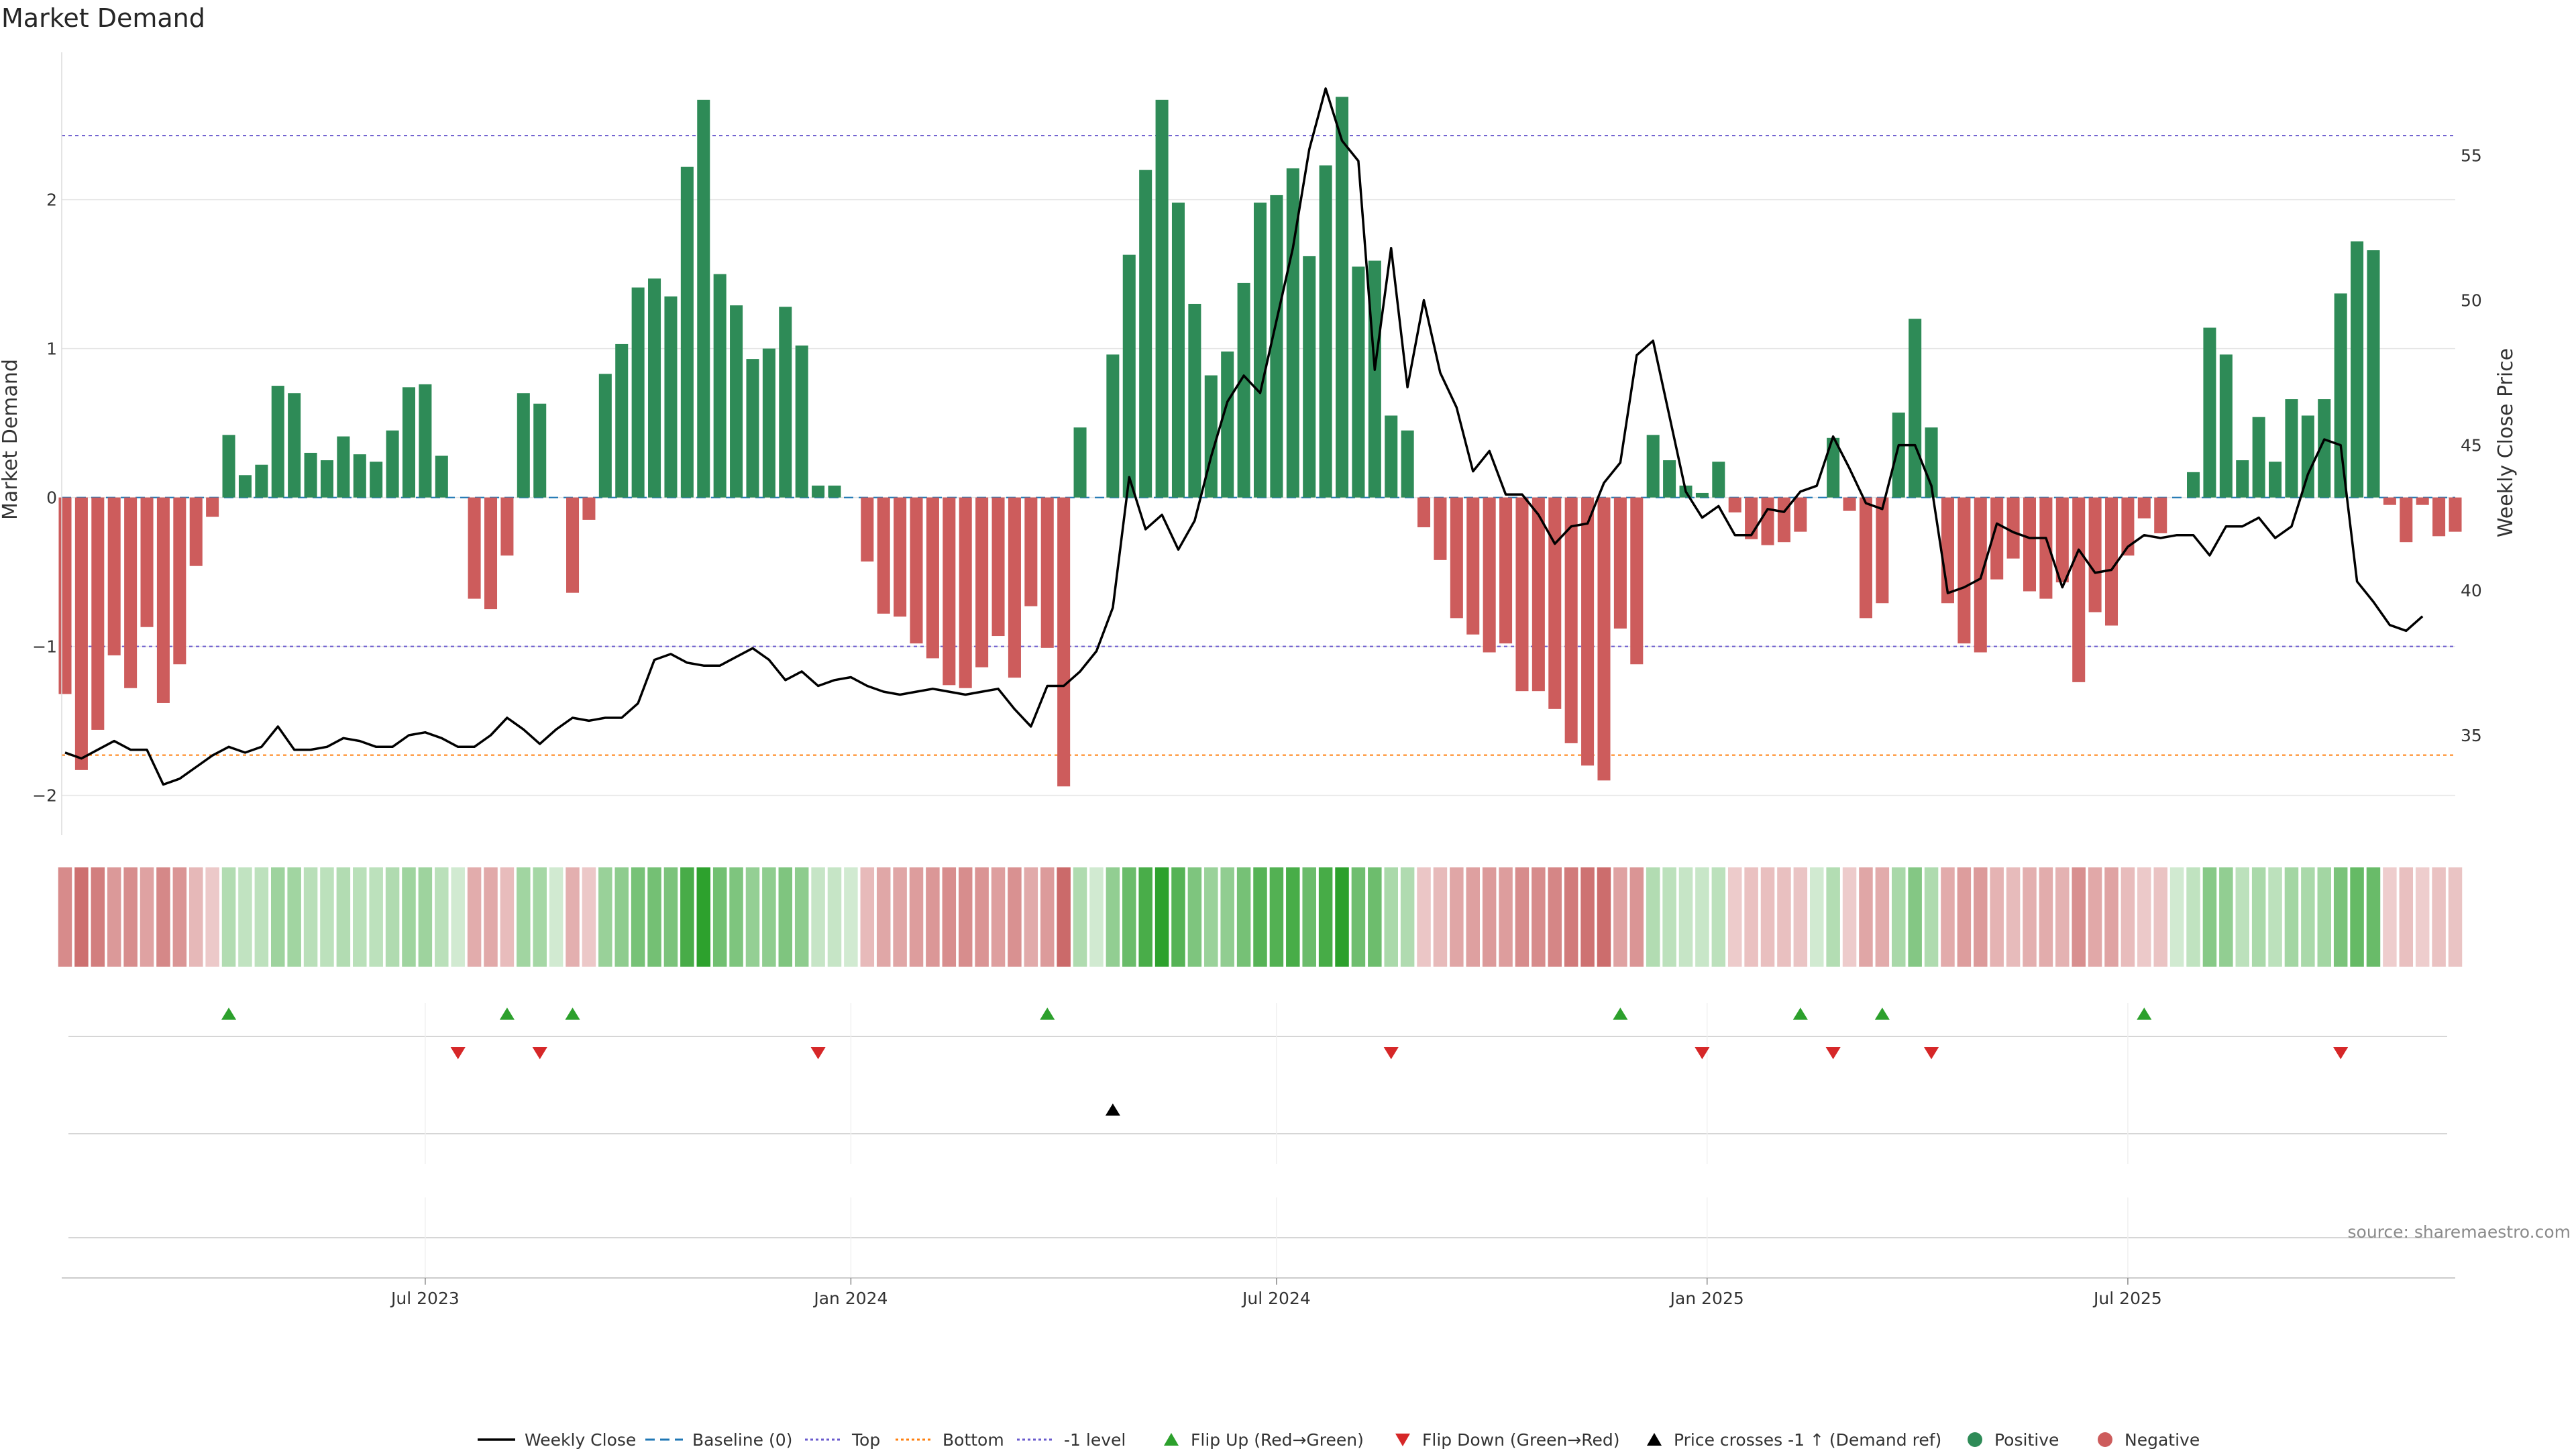  What do you see at coordinates (51, 200) in the screenshot?
I see `y-left-tick-label: 2` at bounding box center [51, 200].